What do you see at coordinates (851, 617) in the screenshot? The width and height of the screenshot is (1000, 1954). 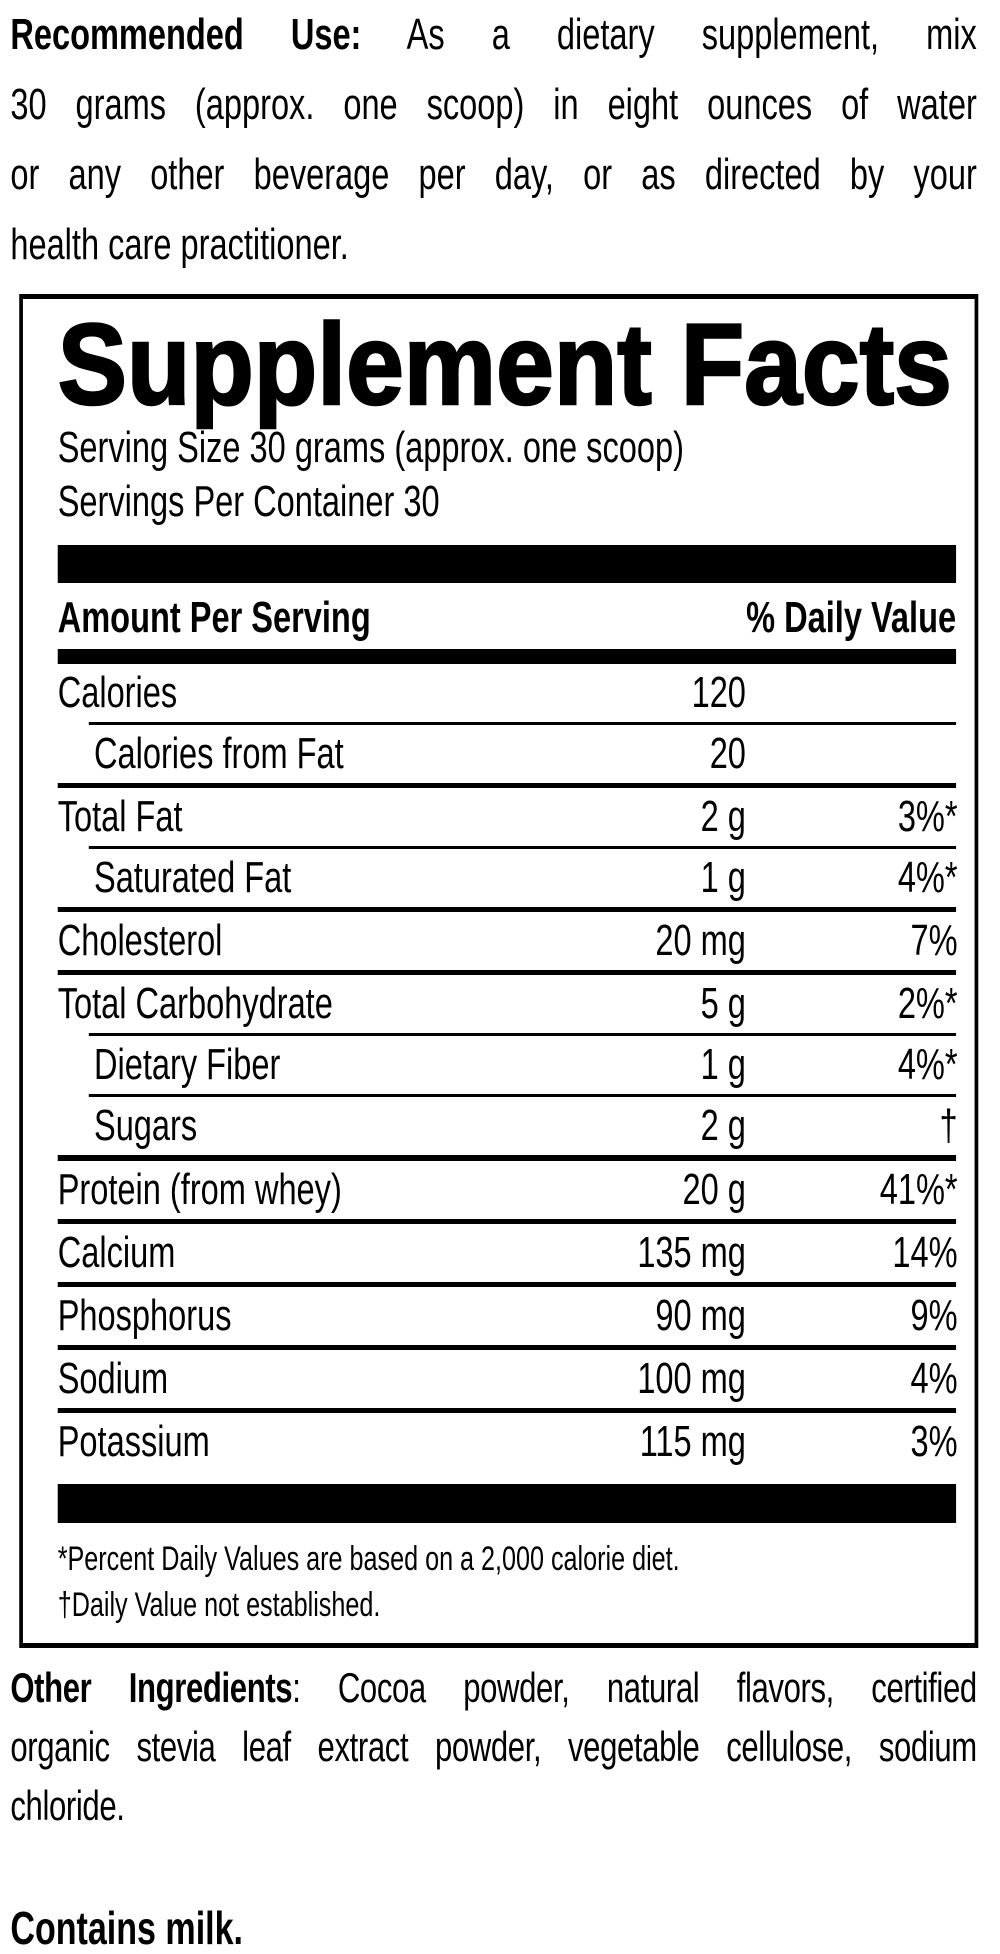 I see `daily-value-header: % Daily Value` at bounding box center [851, 617].